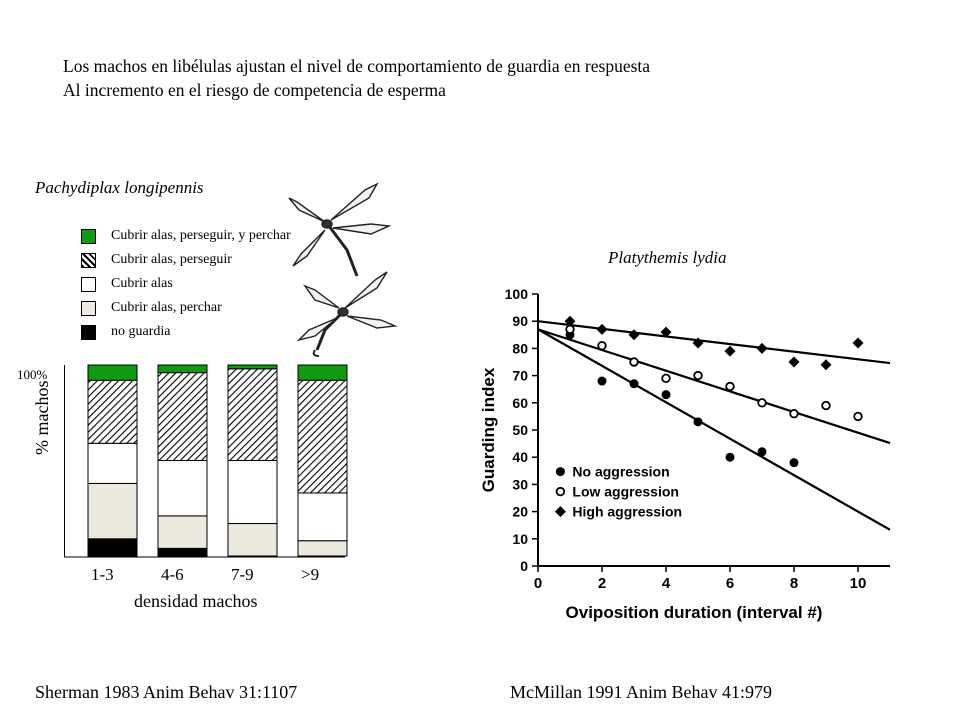 The width and height of the screenshot is (960, 720). What do you see at coordinates (32, 374) in the screenshot?
I see `bar-ytick-100: 100%` at bounding box center [32, 374].